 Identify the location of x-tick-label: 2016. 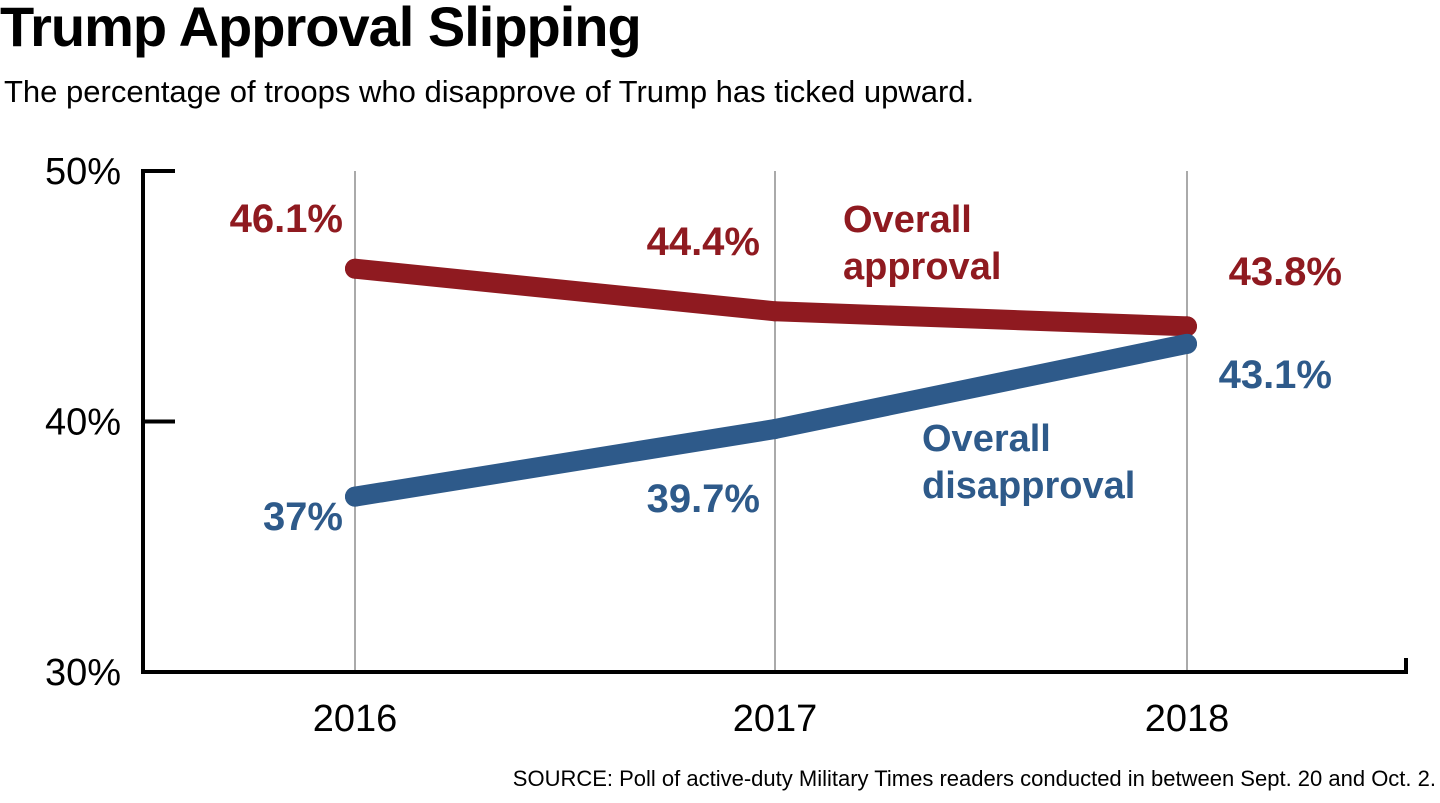
(355, 719).